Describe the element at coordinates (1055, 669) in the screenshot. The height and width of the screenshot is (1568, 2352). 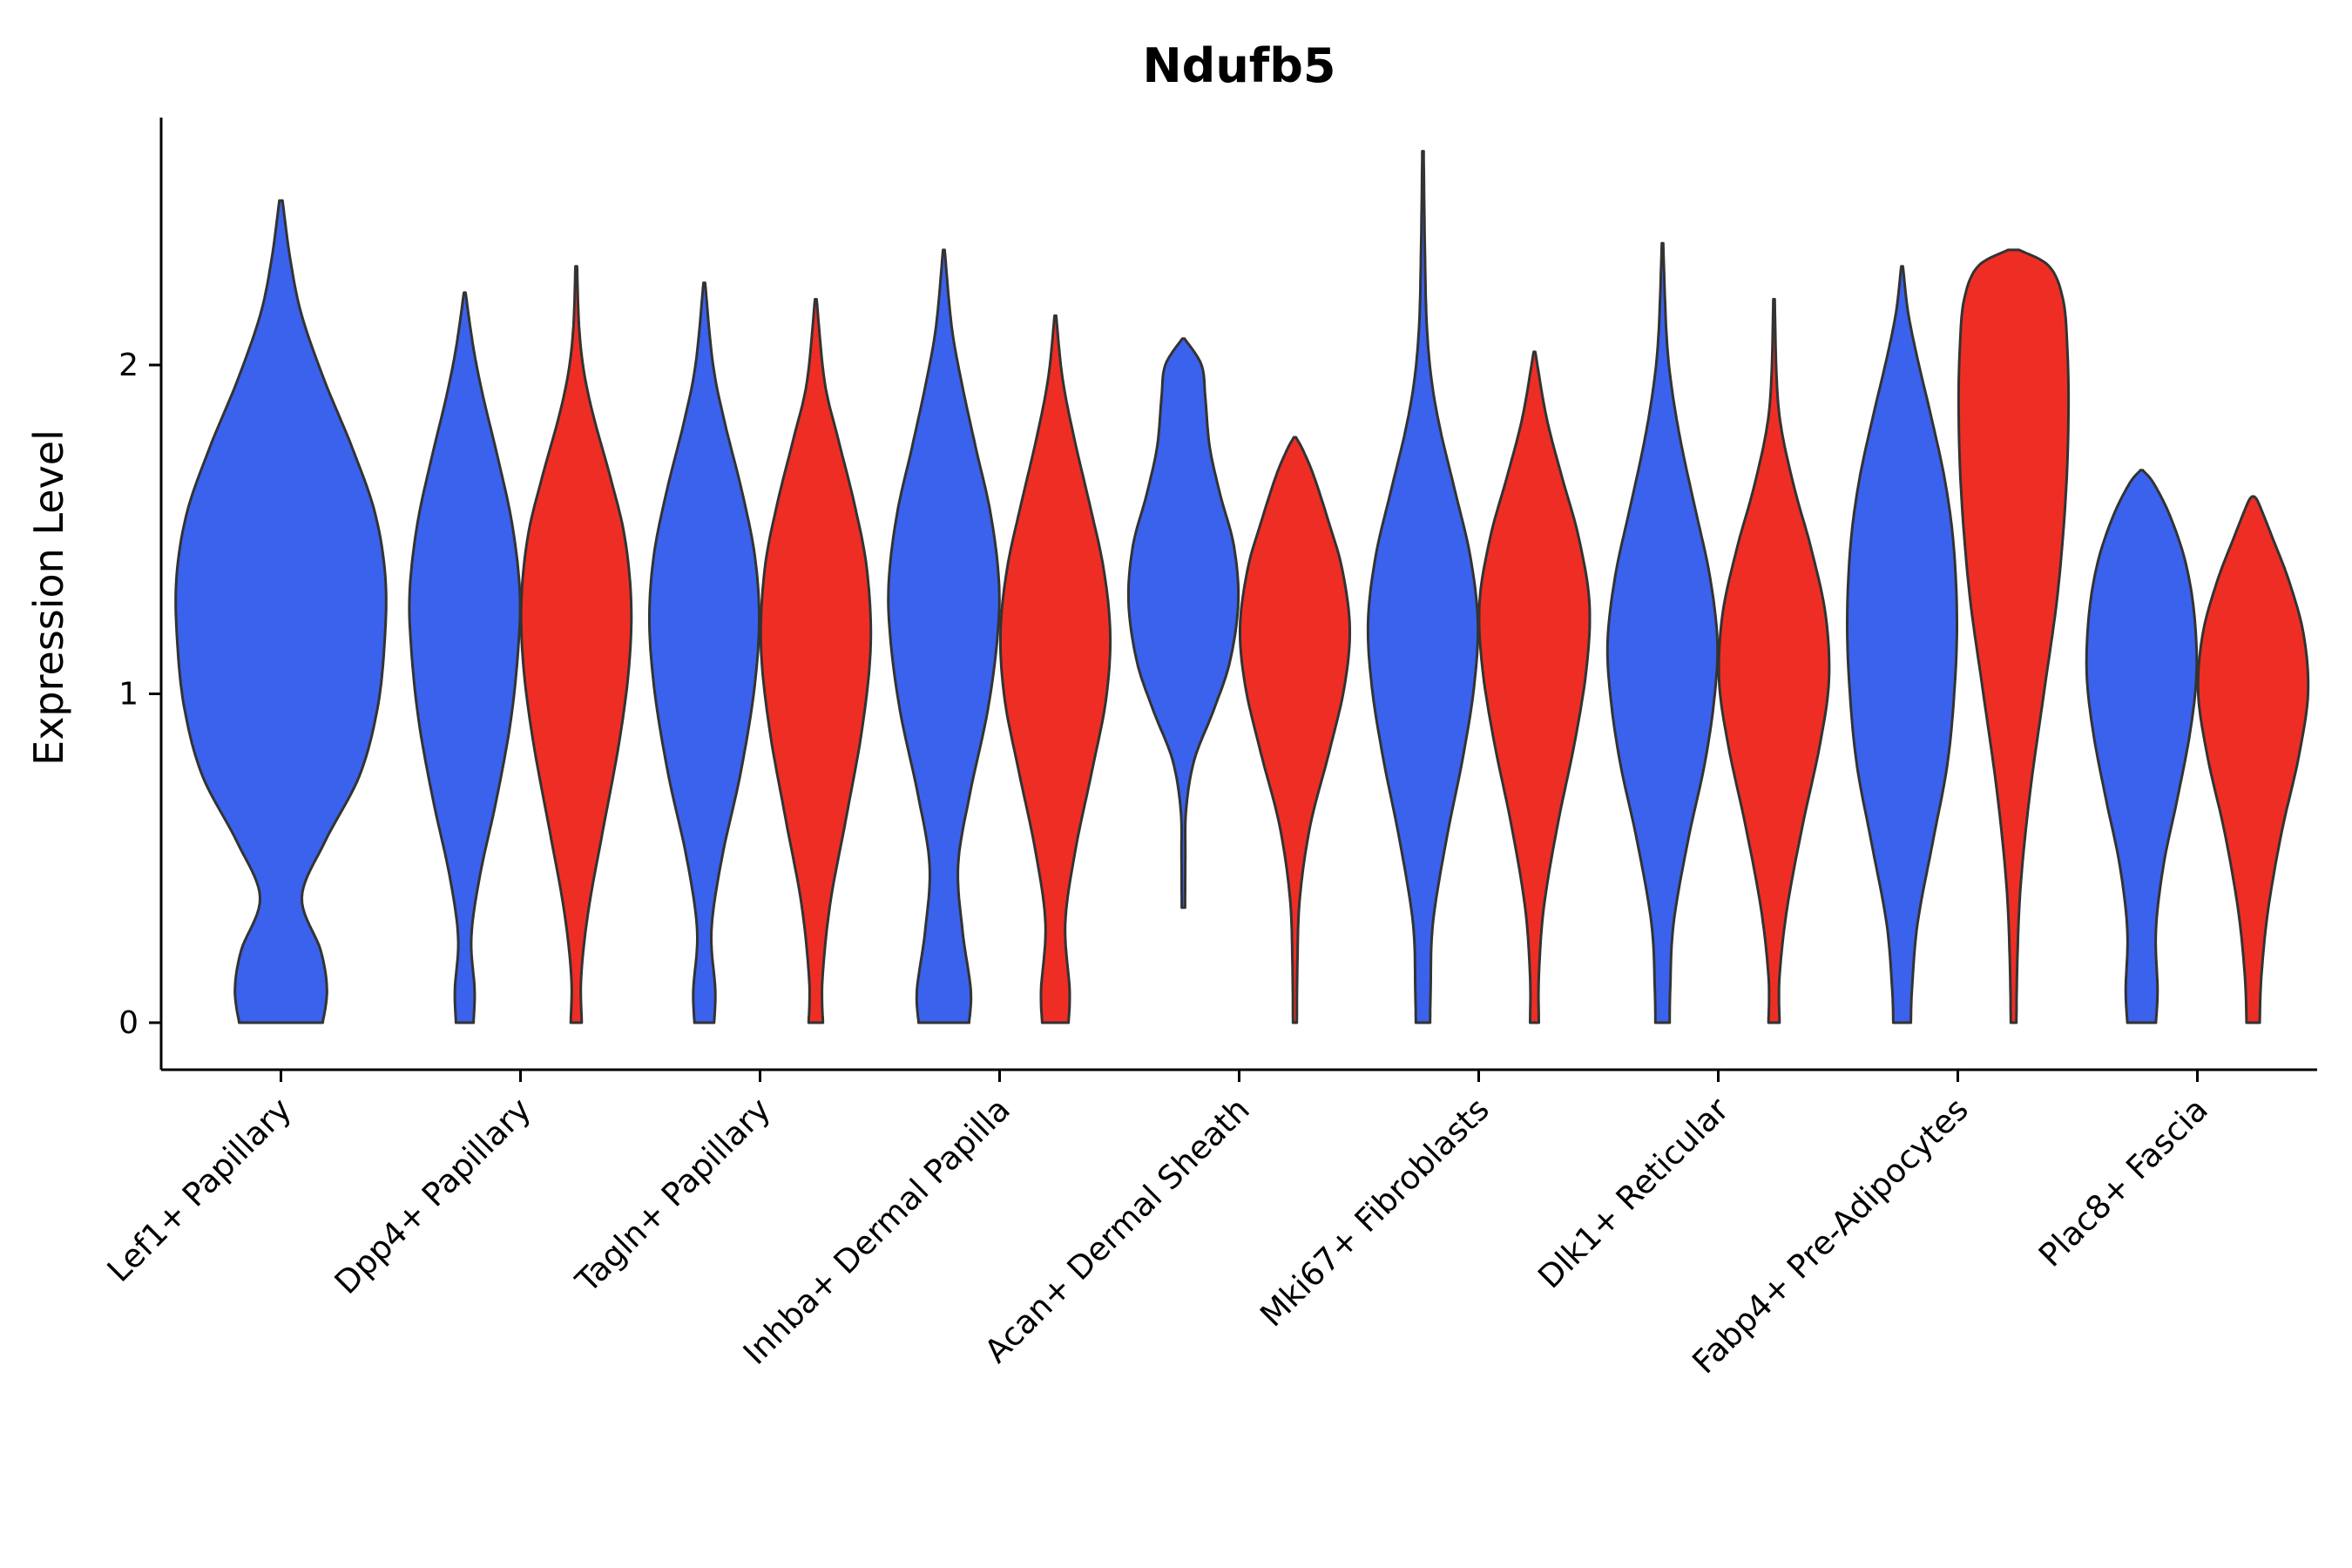
I see `violin-inhba+-group-2` at that location.